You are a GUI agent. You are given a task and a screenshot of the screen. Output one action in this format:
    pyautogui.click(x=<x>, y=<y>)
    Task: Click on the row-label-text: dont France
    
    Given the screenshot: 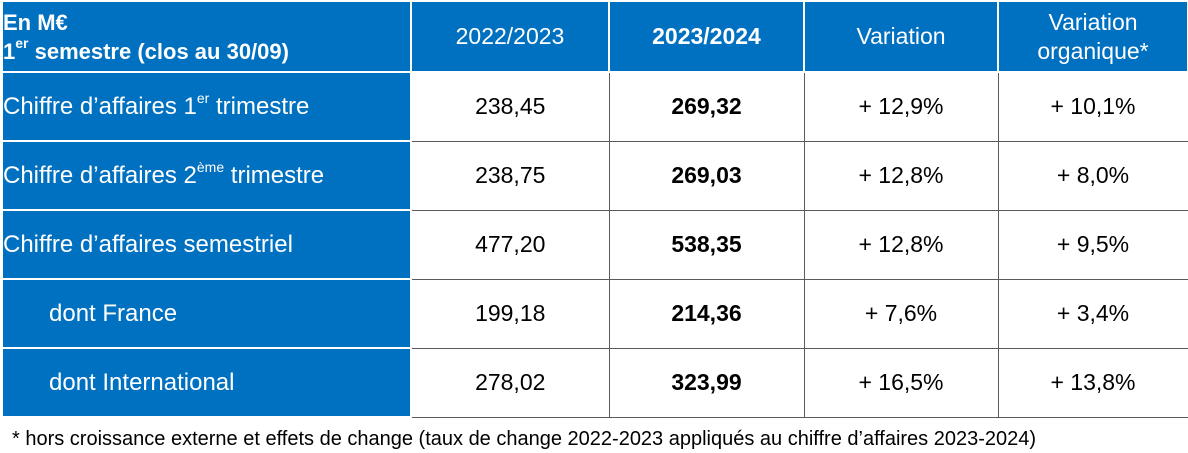 What is the action you would take?
    pyautogui.click(x=113, y=313)
    